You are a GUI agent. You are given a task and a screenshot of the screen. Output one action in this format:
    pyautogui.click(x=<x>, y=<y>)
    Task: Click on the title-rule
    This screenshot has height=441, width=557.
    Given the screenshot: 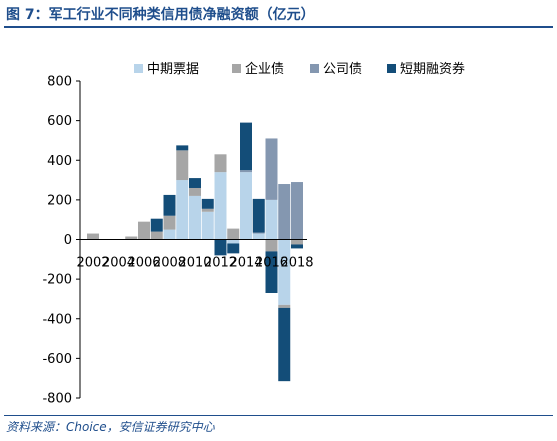 What is the action you would take?
    pyautogui.click(x=278, y=27)
    